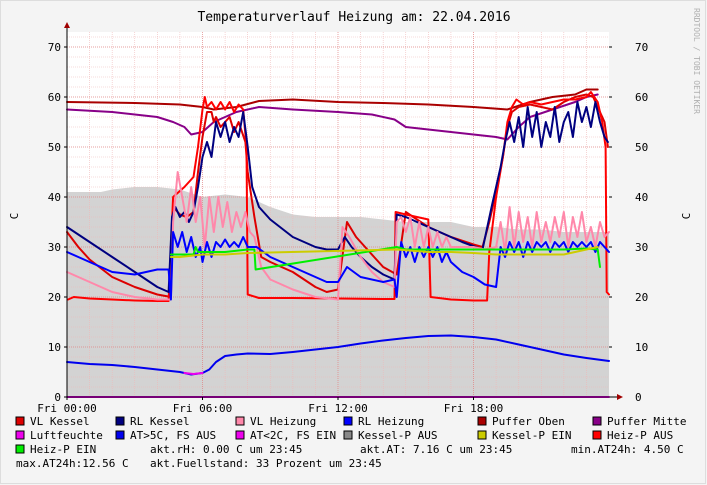 The height and width of the screenshot is (485, 707). Describe the element at coordinates (120, 435) in the screenshot. I see `legend-swatch-at-5c-fs-aus` at that location.